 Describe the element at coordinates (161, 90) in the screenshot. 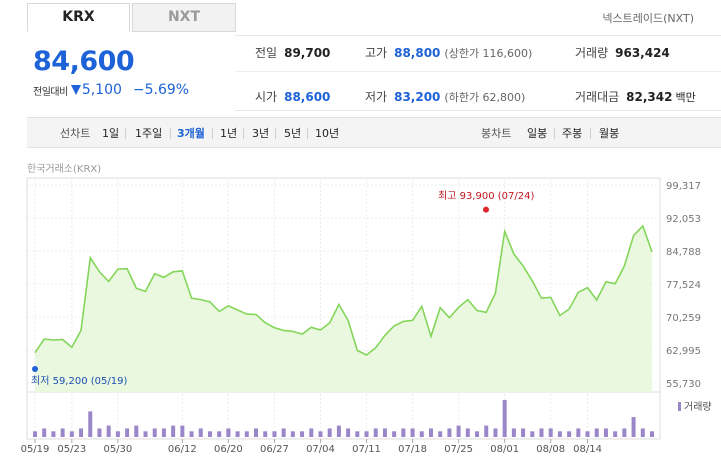

I see `change-percent: −5.69%` at that location.